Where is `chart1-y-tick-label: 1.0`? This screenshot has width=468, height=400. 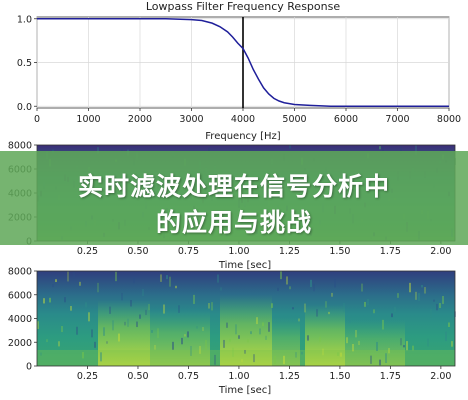
chart1-y-tick-label: 1.0 is located at coordinates (24, 19).